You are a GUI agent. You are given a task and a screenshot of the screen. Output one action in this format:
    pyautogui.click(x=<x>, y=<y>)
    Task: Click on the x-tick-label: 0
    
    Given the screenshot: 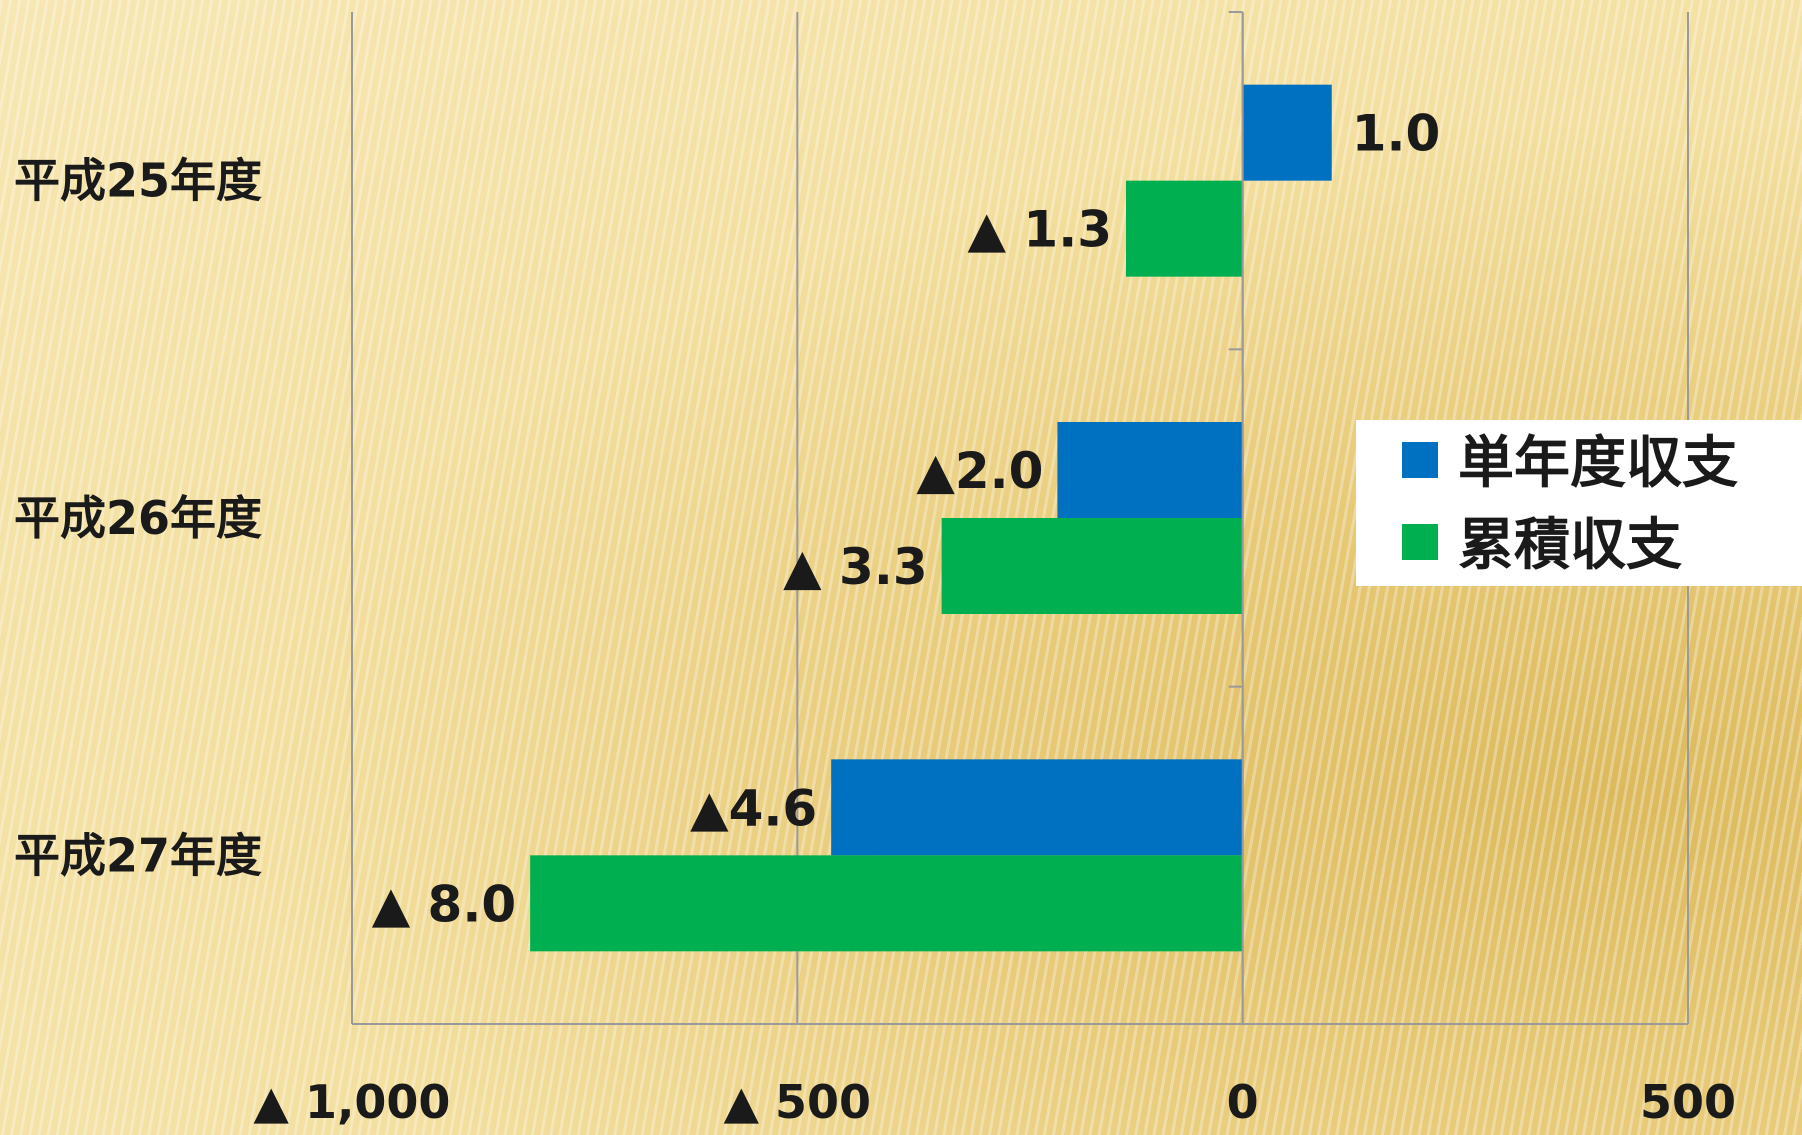 What is the action you would take?
    pyautogui.click(x=1243, y=1102)
    